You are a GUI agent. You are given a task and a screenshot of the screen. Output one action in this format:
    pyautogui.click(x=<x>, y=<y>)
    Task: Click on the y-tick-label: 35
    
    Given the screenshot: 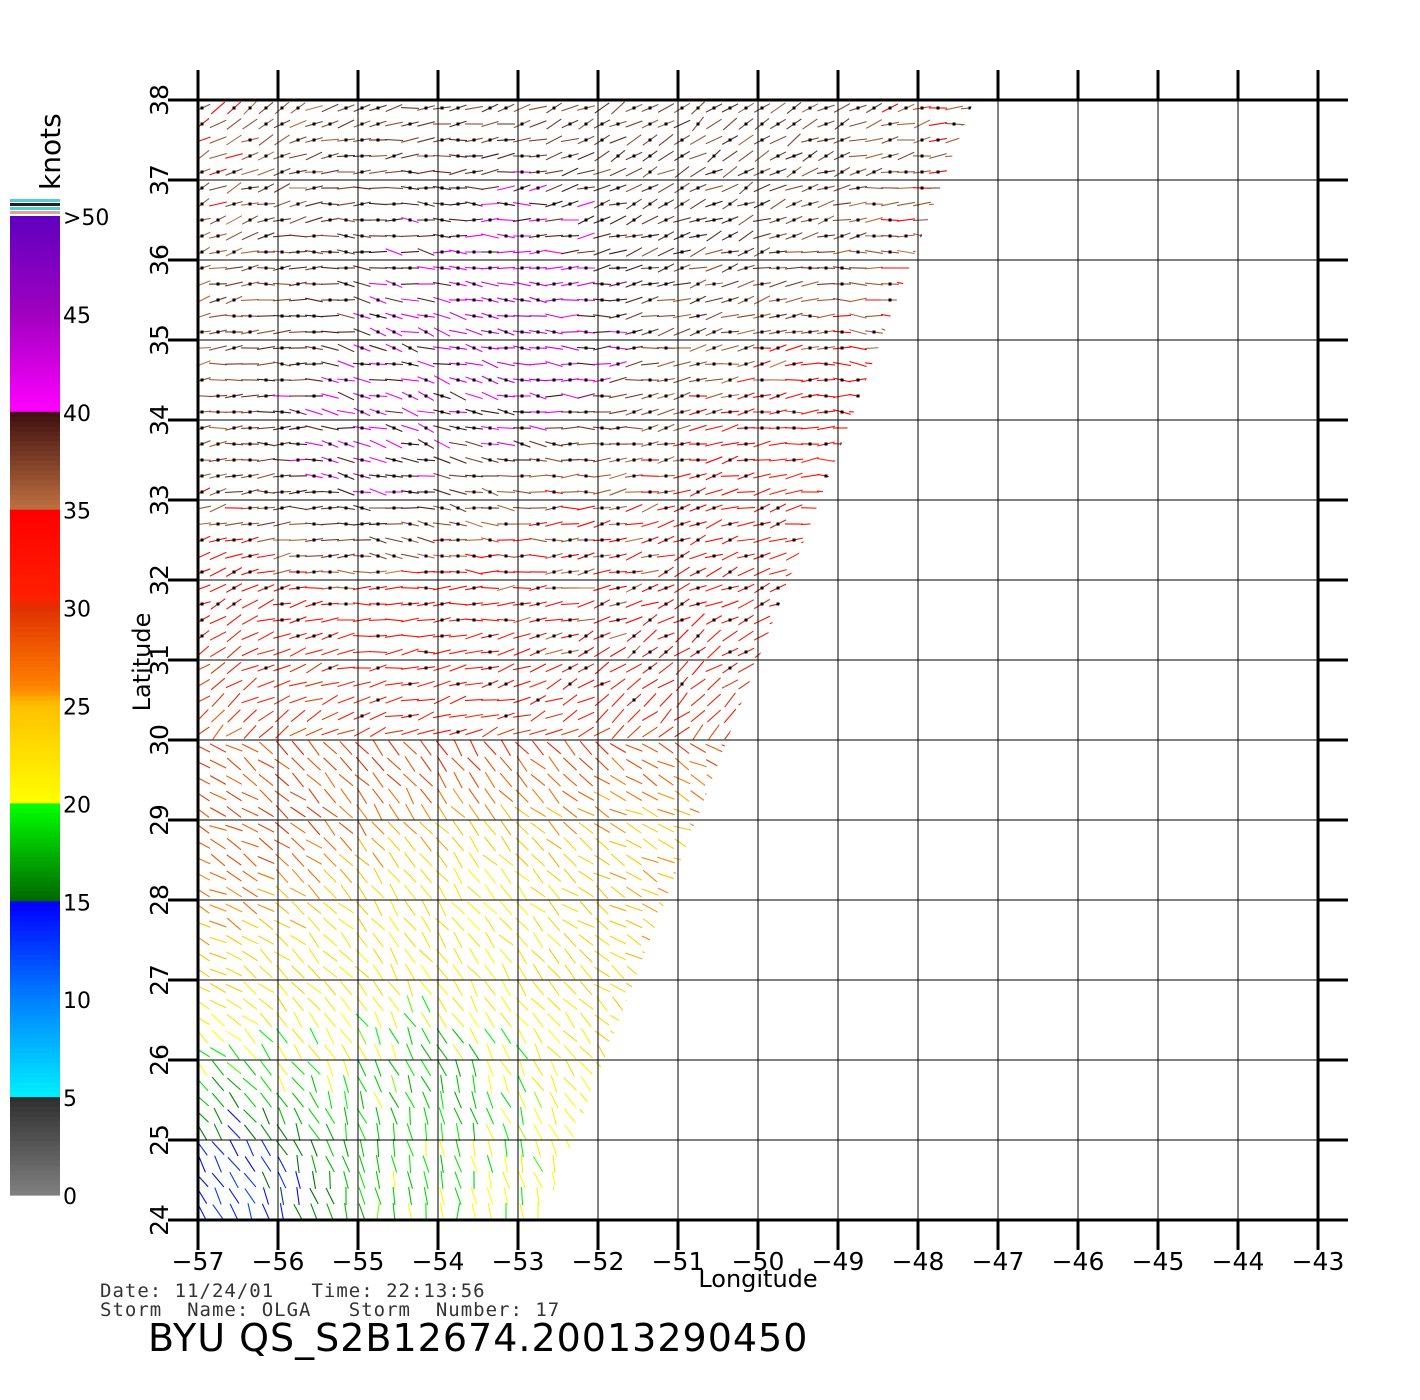 What is the action you would take?
    pyautogui.click(x=159, y=340)
    